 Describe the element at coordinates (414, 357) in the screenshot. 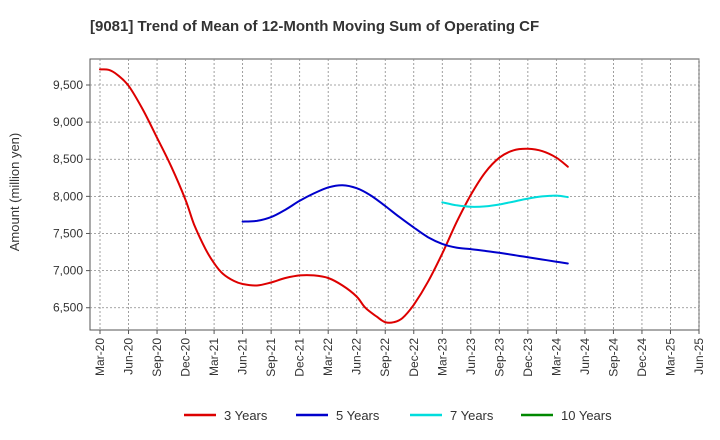

I see `x-tick-label: Dec-22` at that location.